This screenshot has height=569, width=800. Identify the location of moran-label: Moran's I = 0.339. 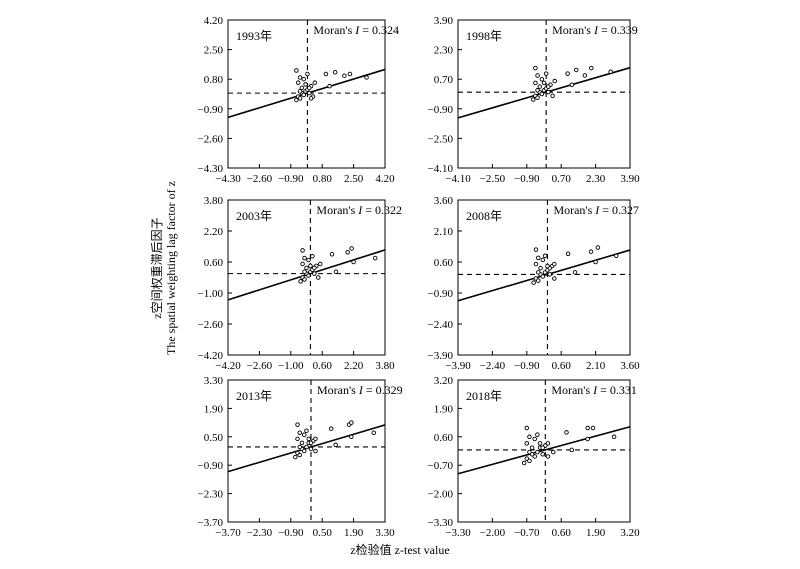
(595, 30).